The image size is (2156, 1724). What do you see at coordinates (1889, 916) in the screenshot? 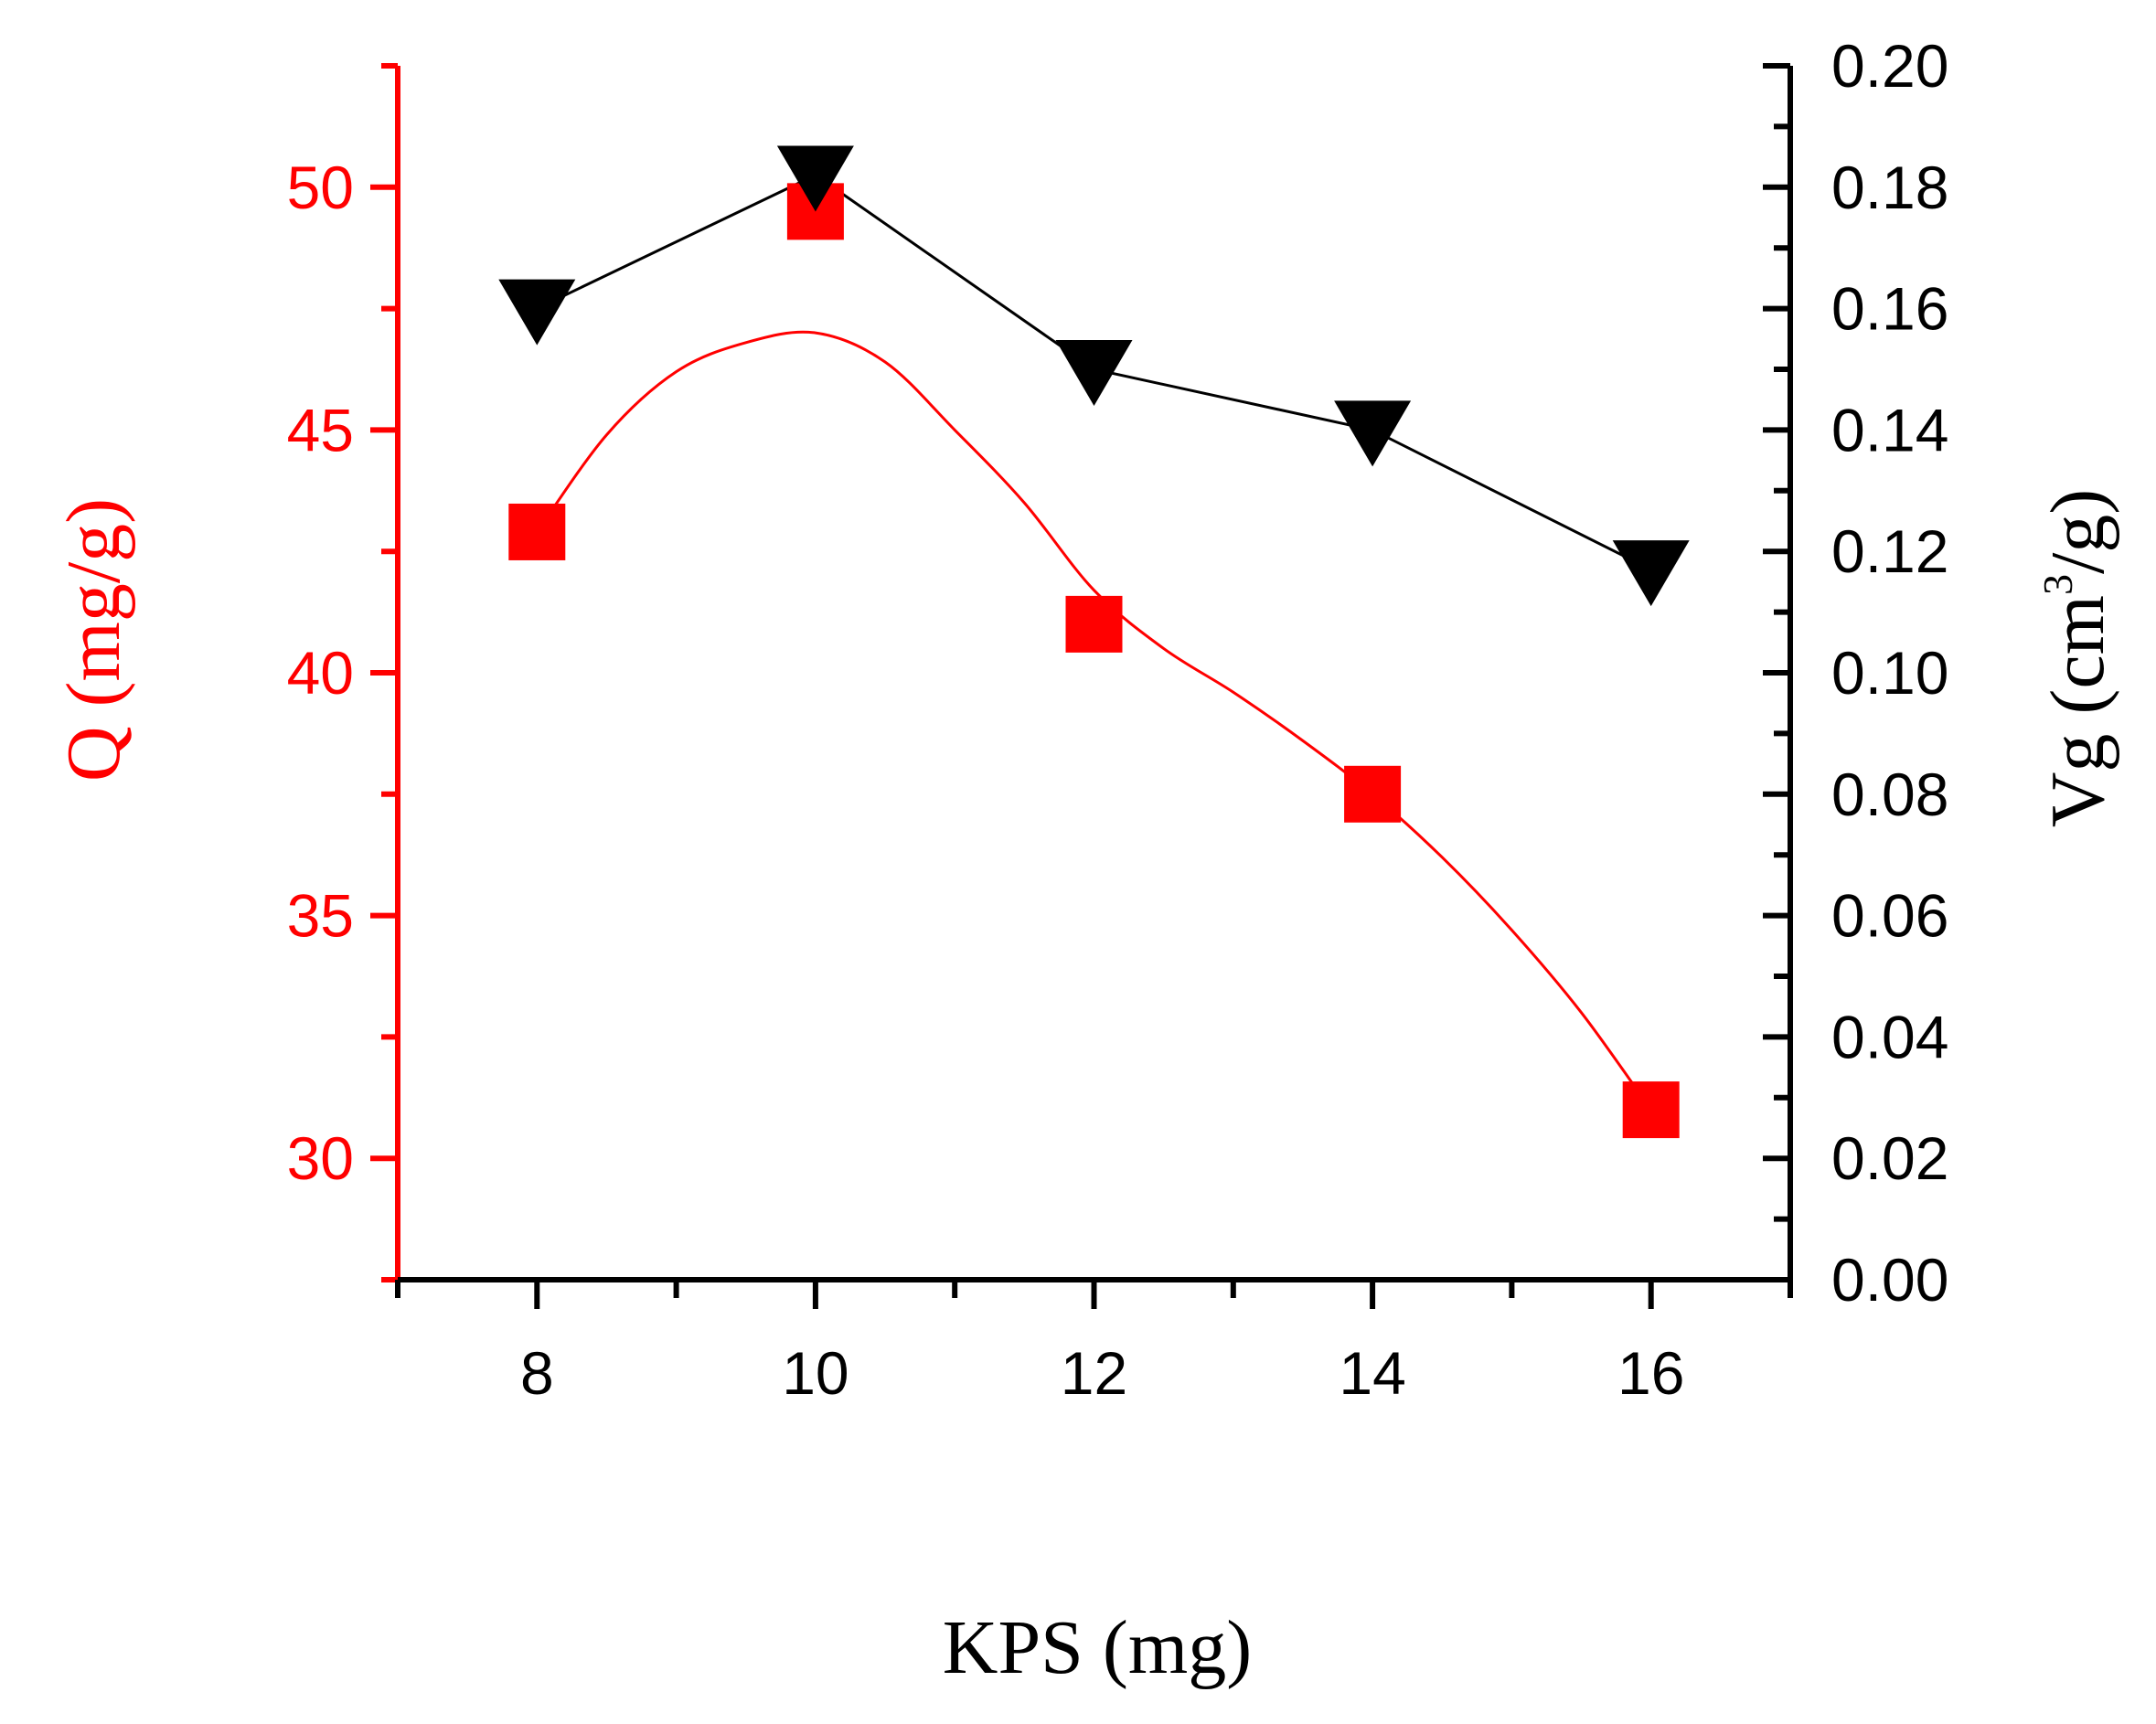
I see `y-right-tick-label: 0.06` at bounding box center [1889, 916].